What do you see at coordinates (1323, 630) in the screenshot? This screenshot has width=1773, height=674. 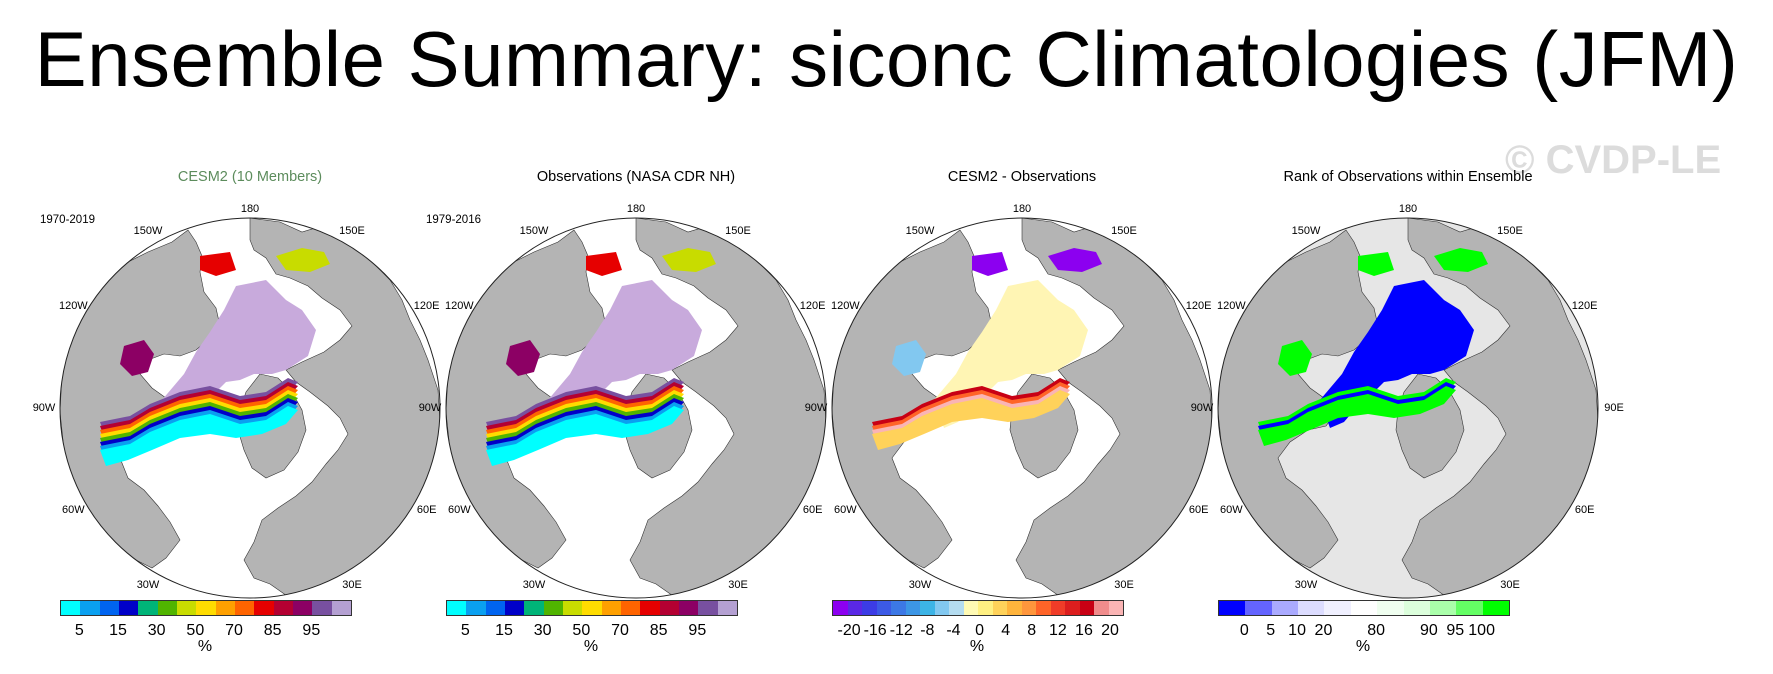 I see `colorbar-tick-label: 20` at bounding box center [1323, 630].